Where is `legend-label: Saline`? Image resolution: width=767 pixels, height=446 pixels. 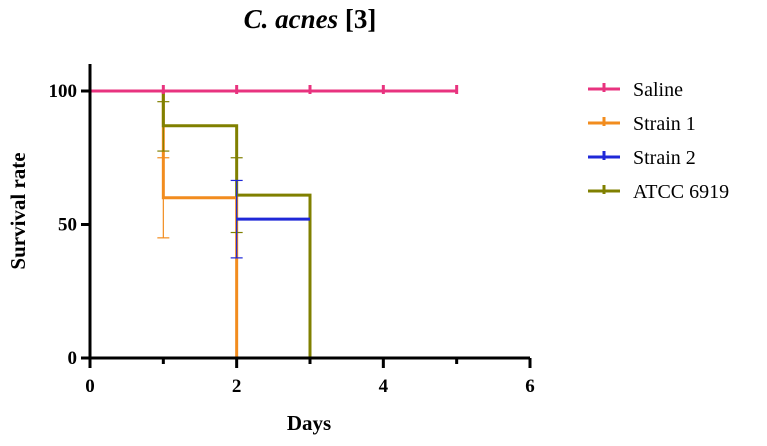
legend-label: Saline is located at coordinates (658, 90).